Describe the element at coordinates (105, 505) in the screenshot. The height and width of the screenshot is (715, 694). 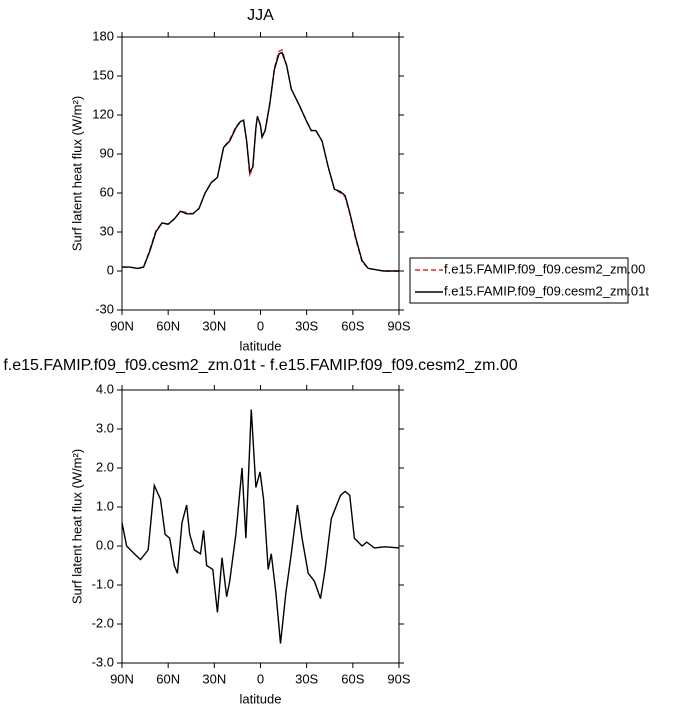
I see `y-tick-label: 1.0` at that location.